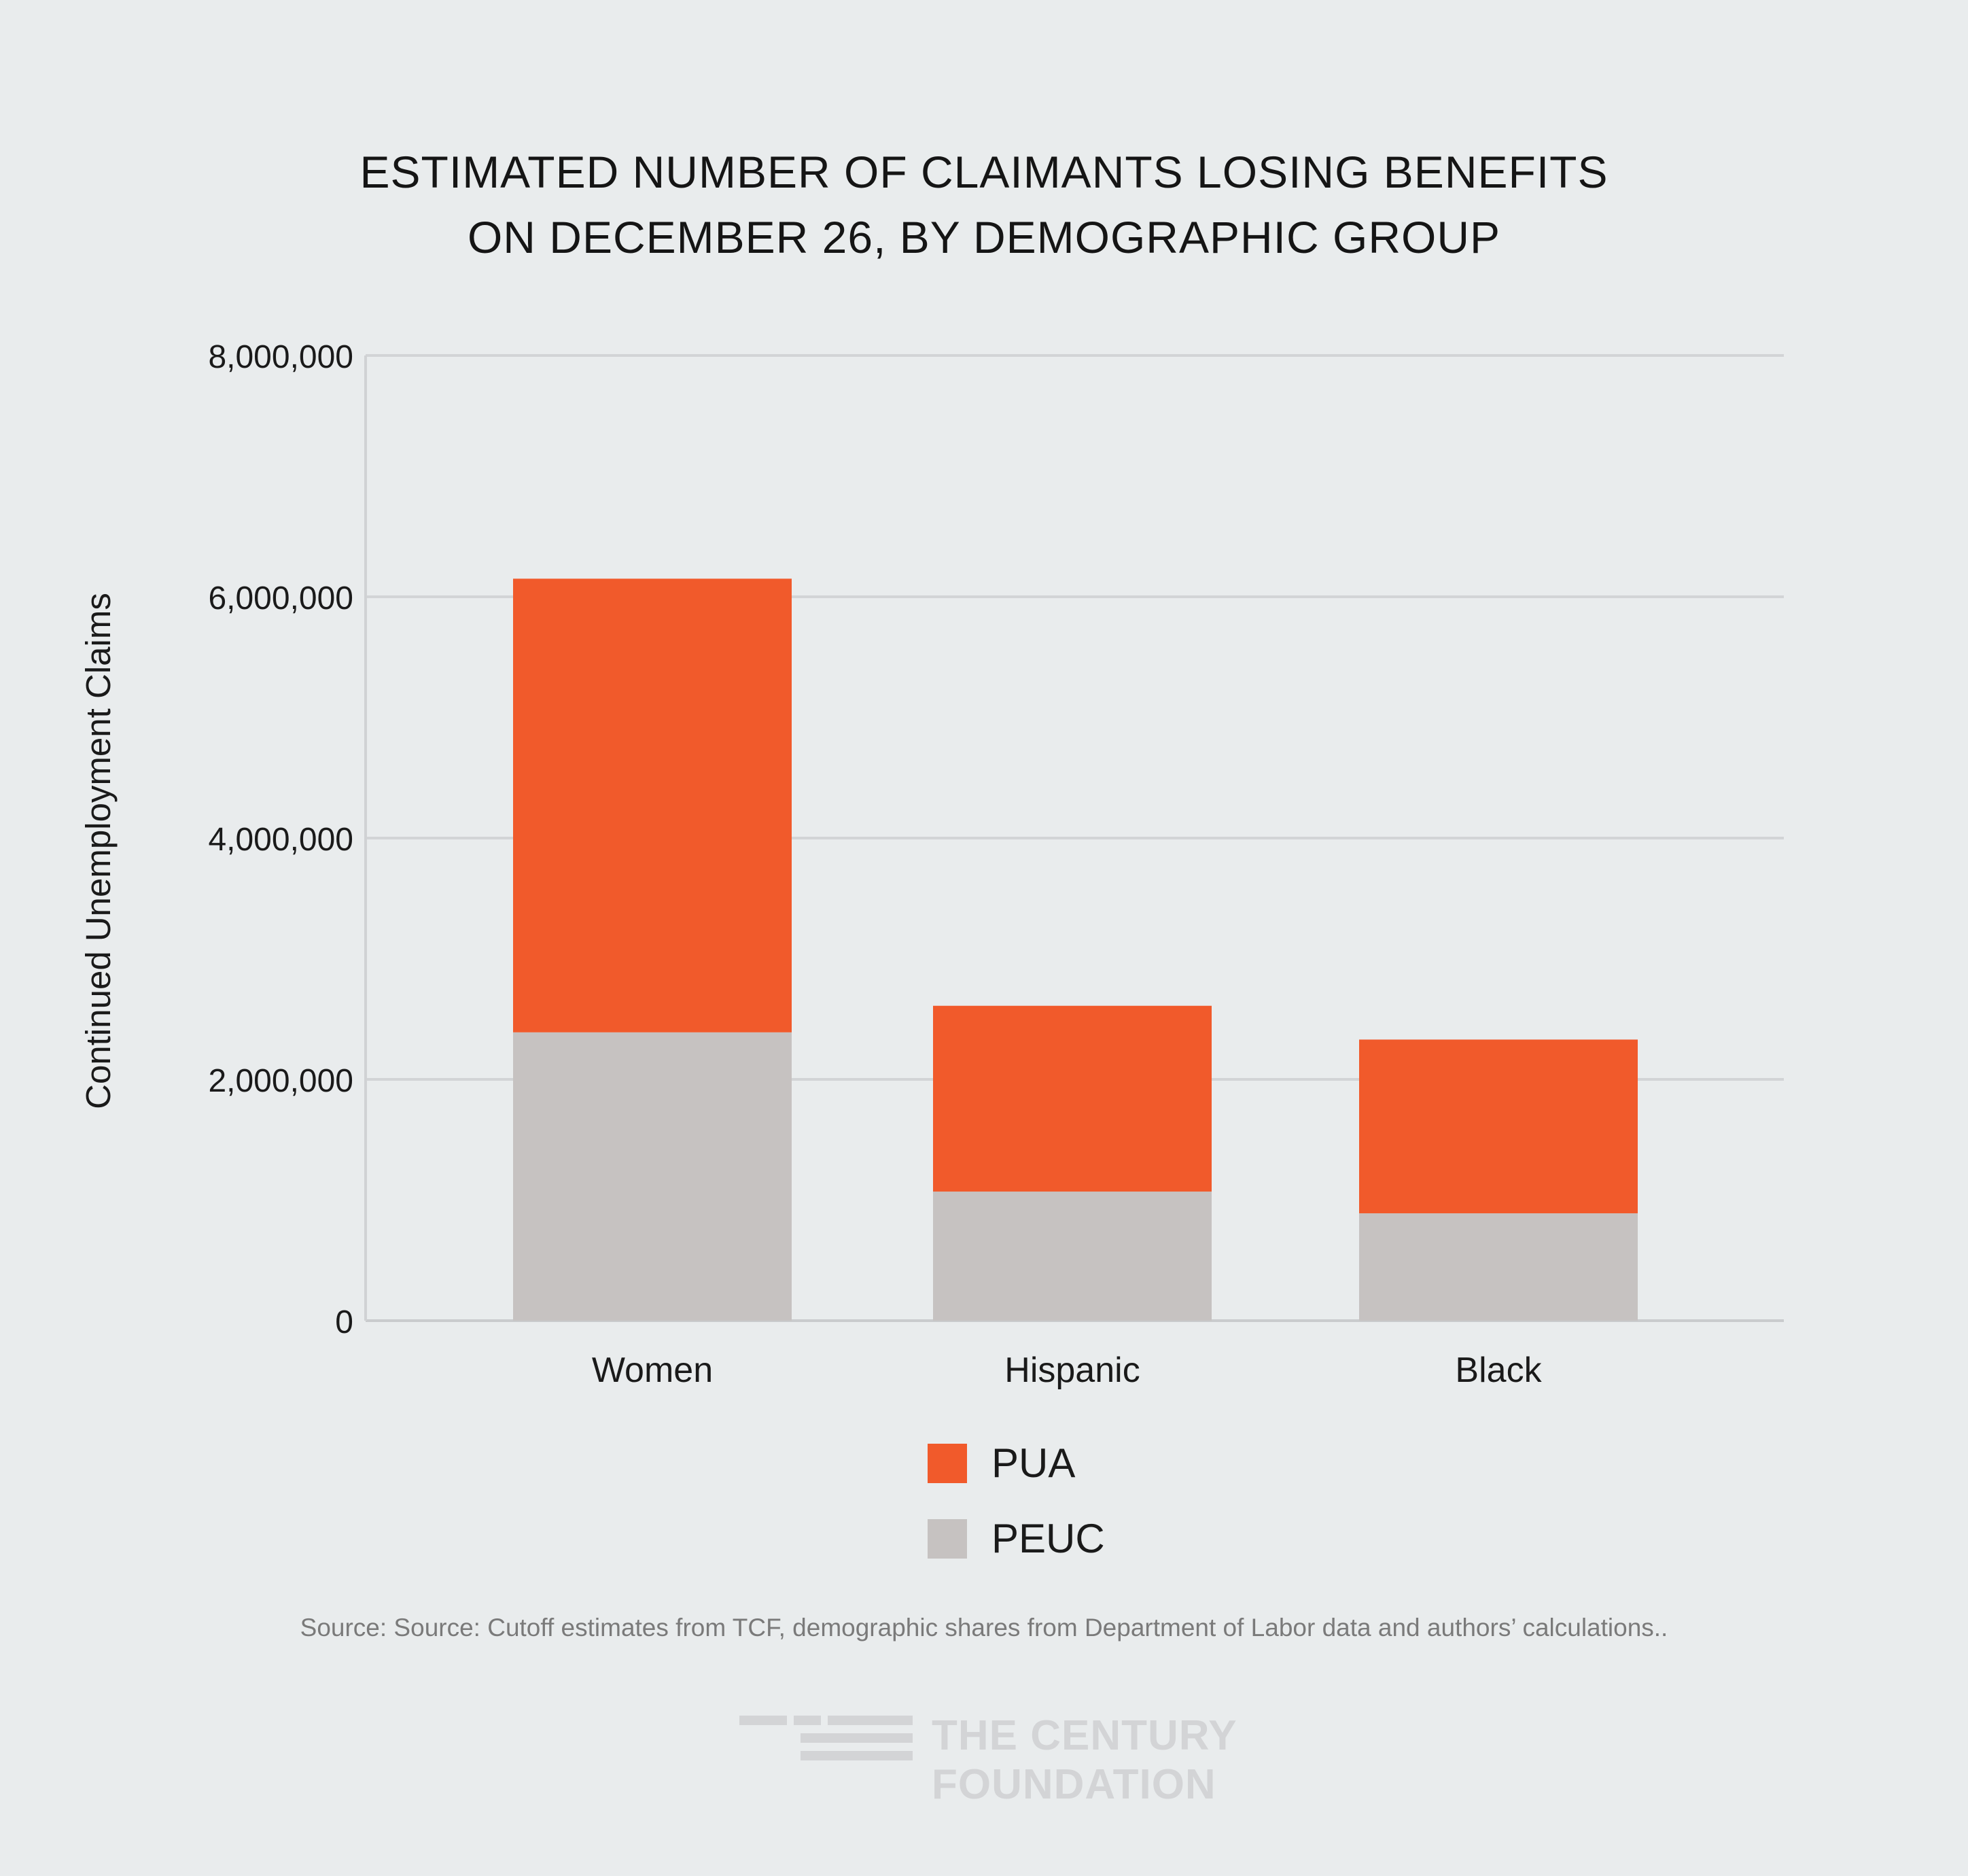 Image resolution: width=1968 pixels, height=1876 pixels. Describe the element at coordinates (1084, 1735) in the screenshot. I see `logo-line-1: THE CENTURY` at that location.